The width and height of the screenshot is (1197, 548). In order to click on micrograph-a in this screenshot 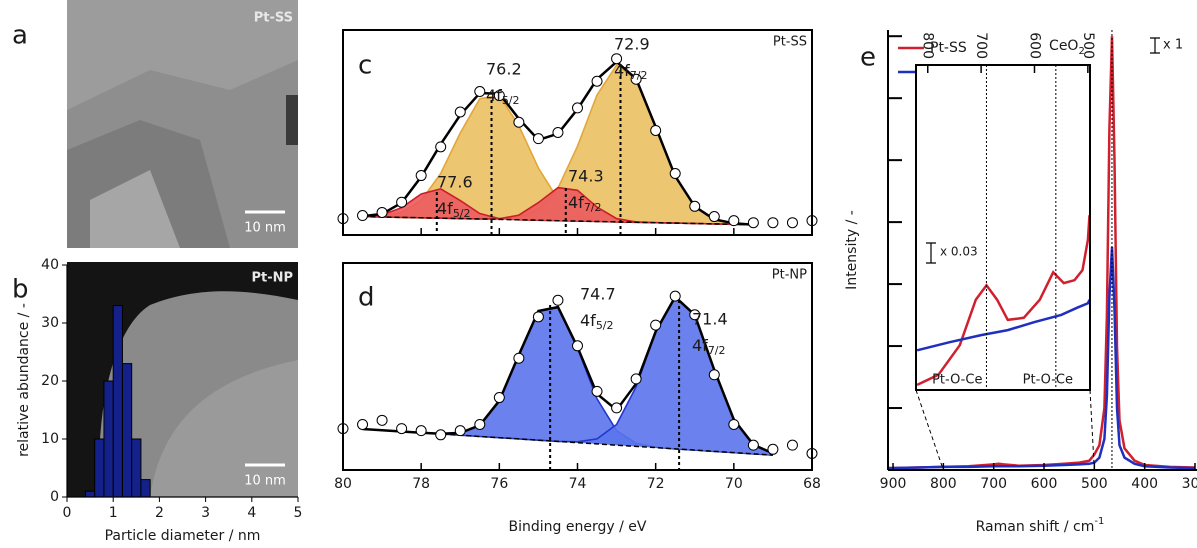, I will do `click(182, 124)`.